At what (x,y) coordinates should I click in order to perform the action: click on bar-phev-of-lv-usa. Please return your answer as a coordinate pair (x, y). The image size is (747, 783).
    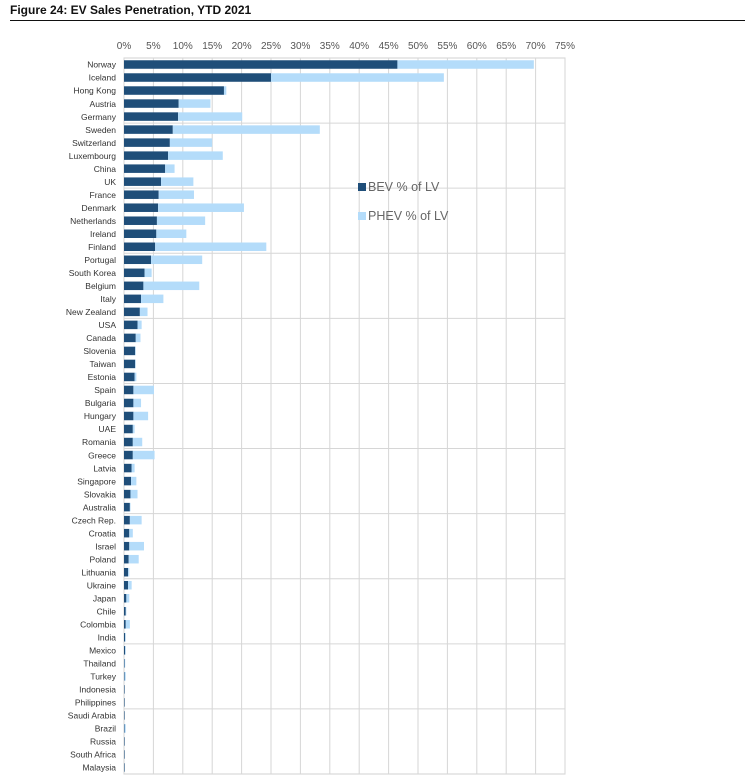
    Looking at the image, I should click on (139, 325).